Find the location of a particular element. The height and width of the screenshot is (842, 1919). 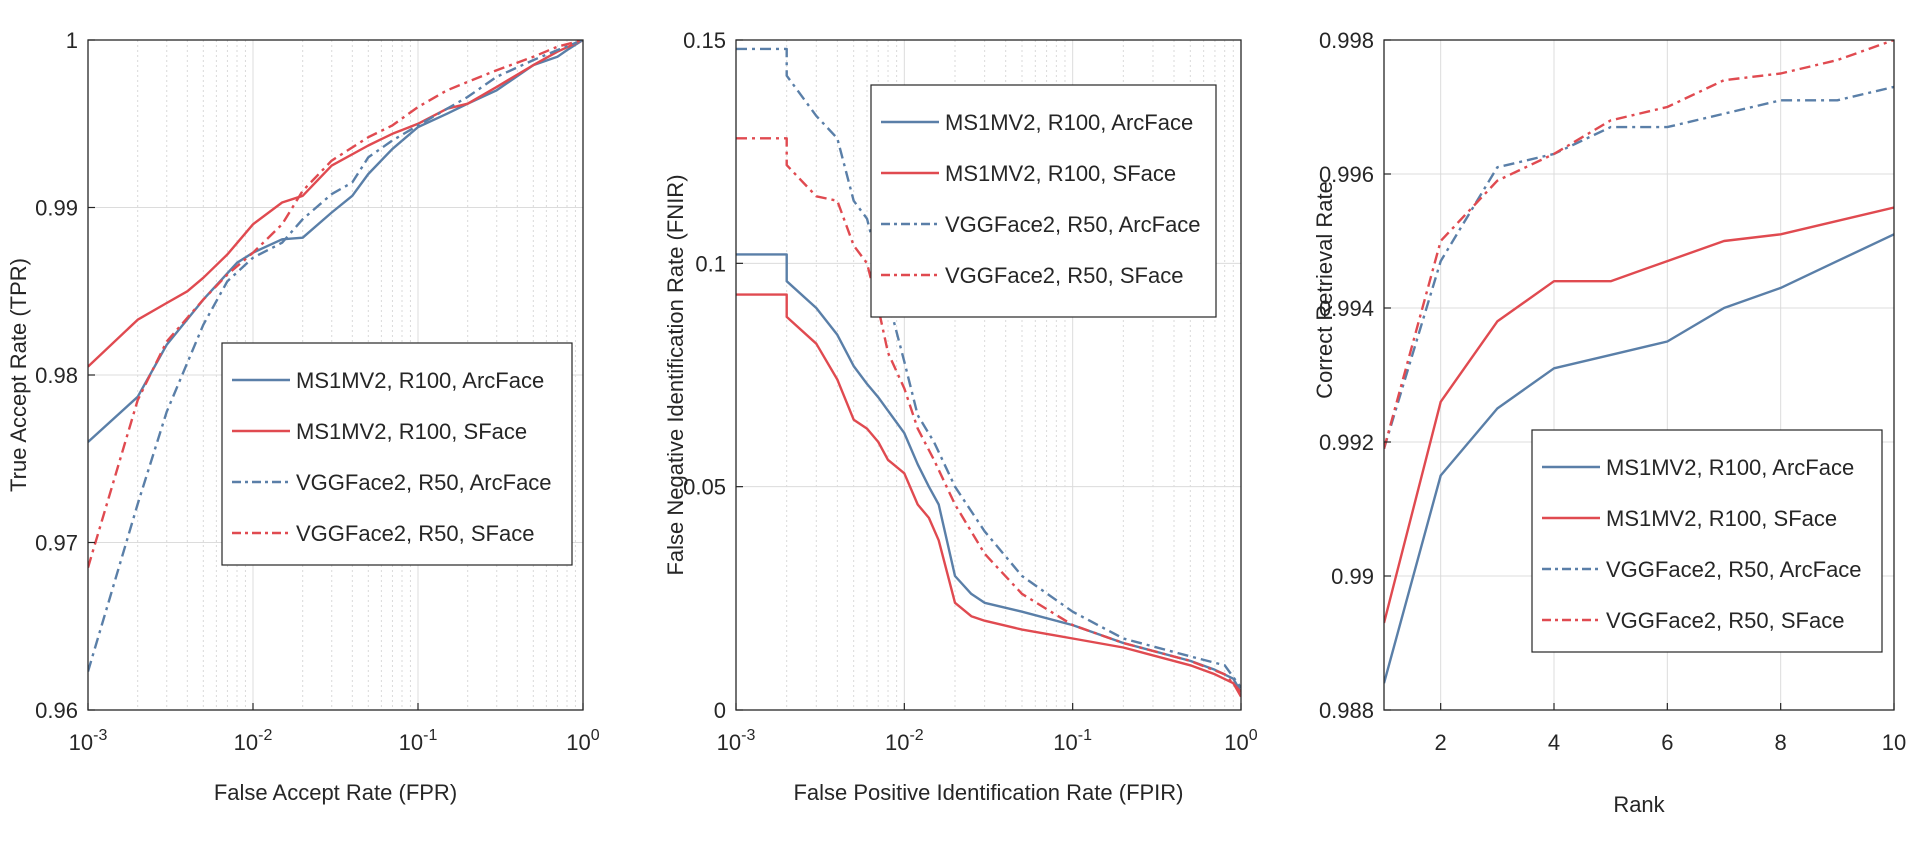

x-tick-label: 10 is located at coordinates (1894, 742).